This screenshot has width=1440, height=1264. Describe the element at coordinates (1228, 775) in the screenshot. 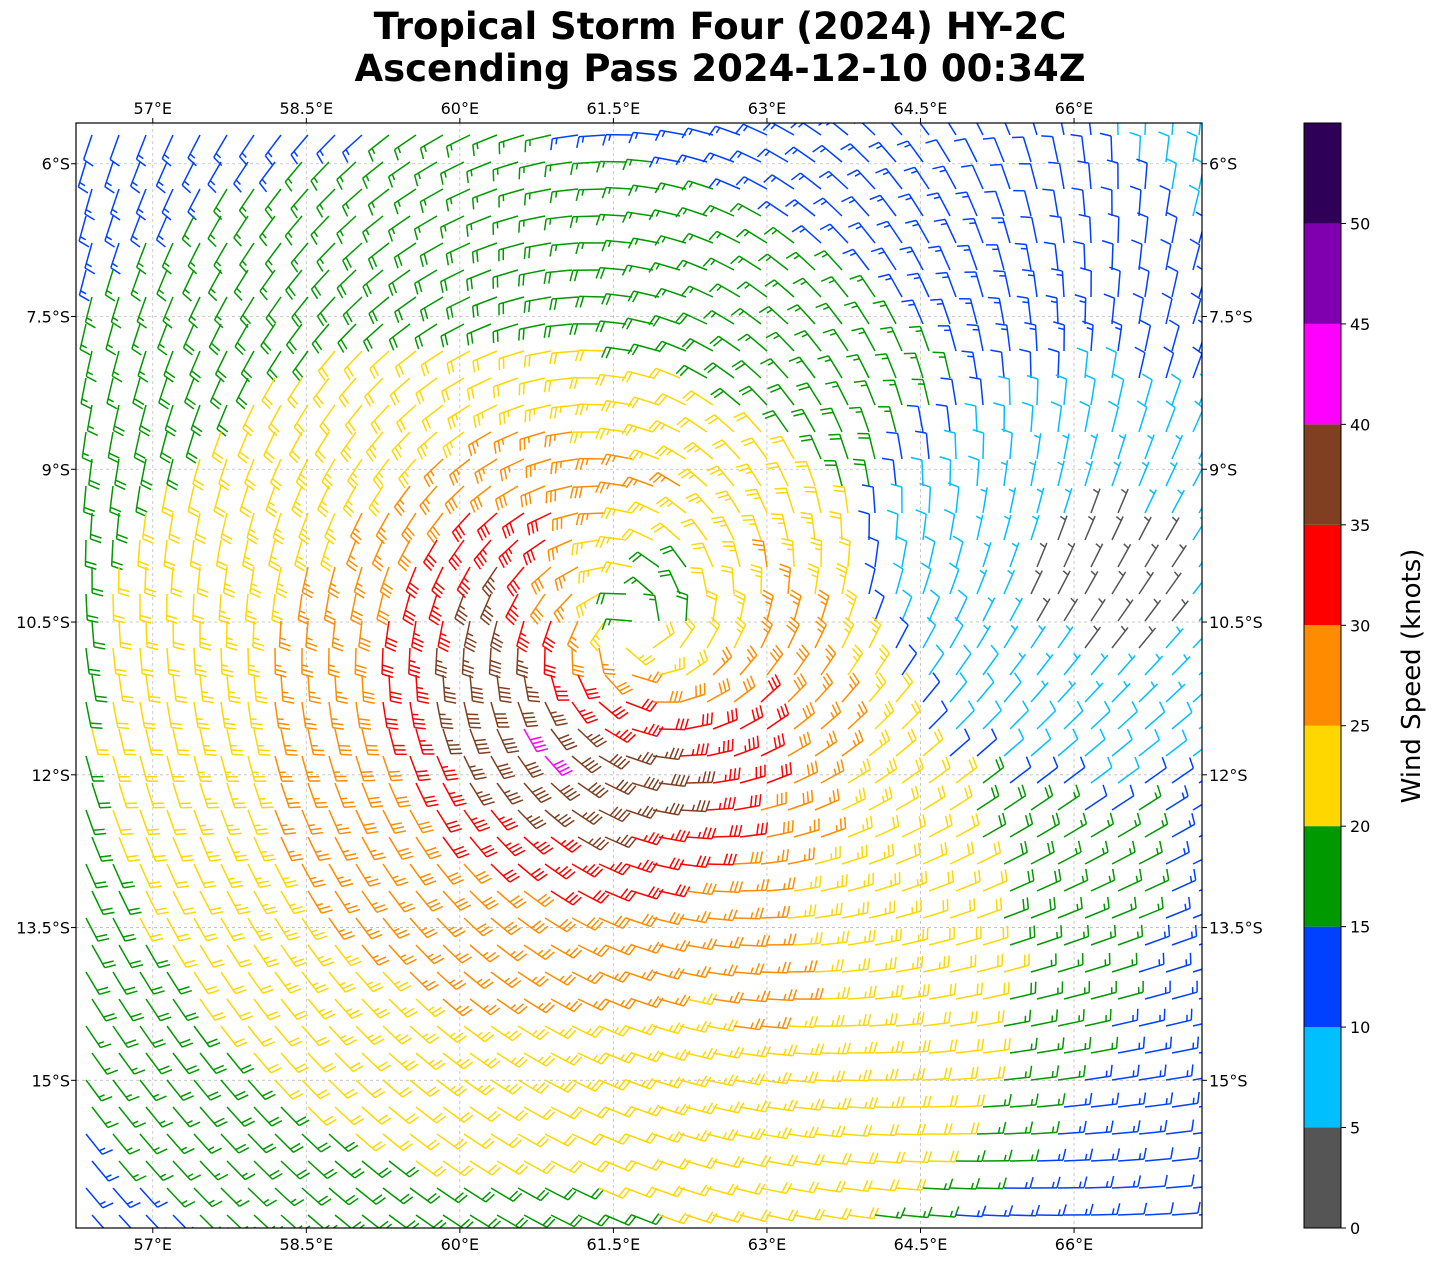

I see `y-tick-label-right: 12°S` at that location.